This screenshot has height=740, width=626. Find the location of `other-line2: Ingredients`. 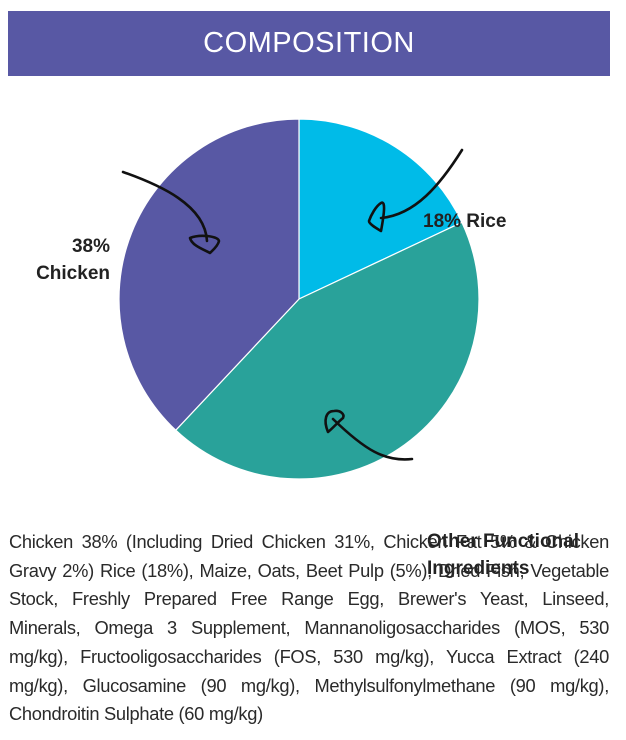

other-line2: Ingredients is located at coordinates (478, 568).